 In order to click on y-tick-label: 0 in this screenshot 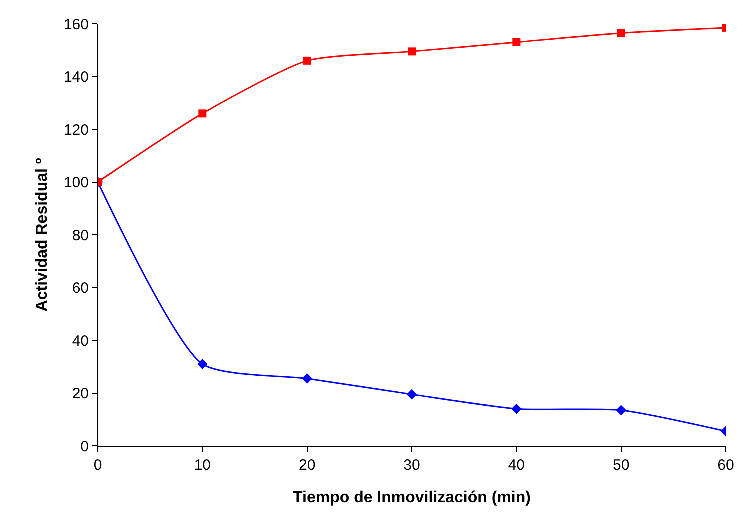, I will do `click(84, 447)`.